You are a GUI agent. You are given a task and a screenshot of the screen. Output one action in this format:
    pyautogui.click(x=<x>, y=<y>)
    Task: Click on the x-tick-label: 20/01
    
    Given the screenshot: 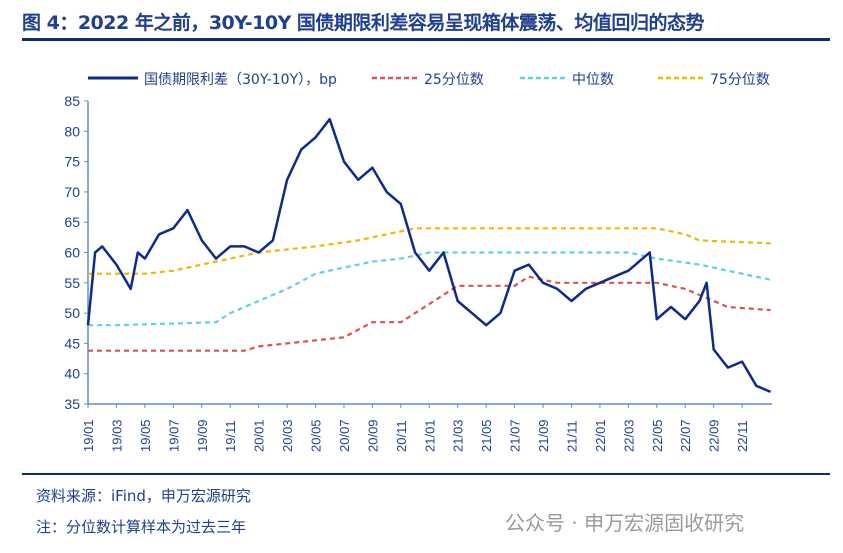 What is the action you would take?
    pyautogui.click(x=259, y=435)
    